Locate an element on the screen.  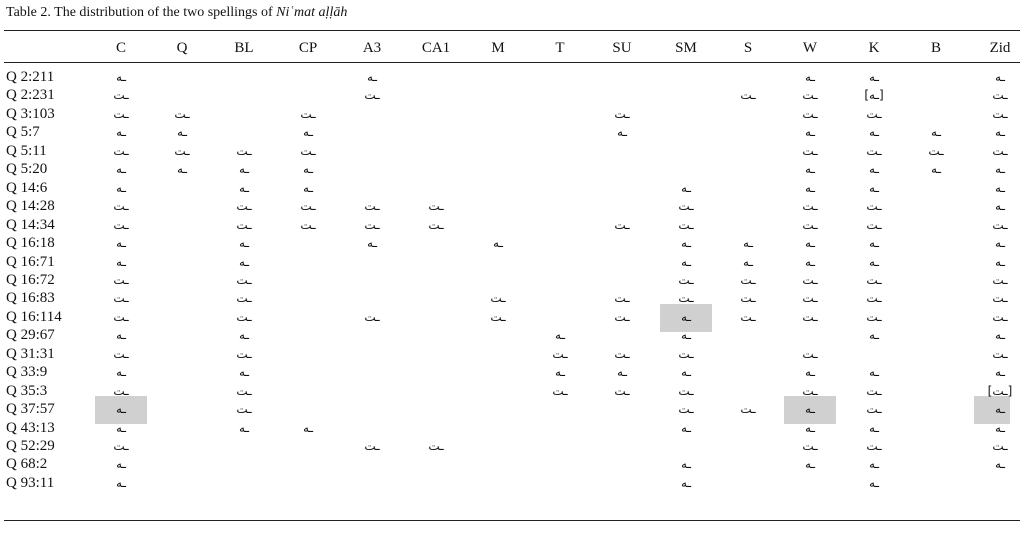
row-label: Q 52:29 is located at coordinates (30, 446).